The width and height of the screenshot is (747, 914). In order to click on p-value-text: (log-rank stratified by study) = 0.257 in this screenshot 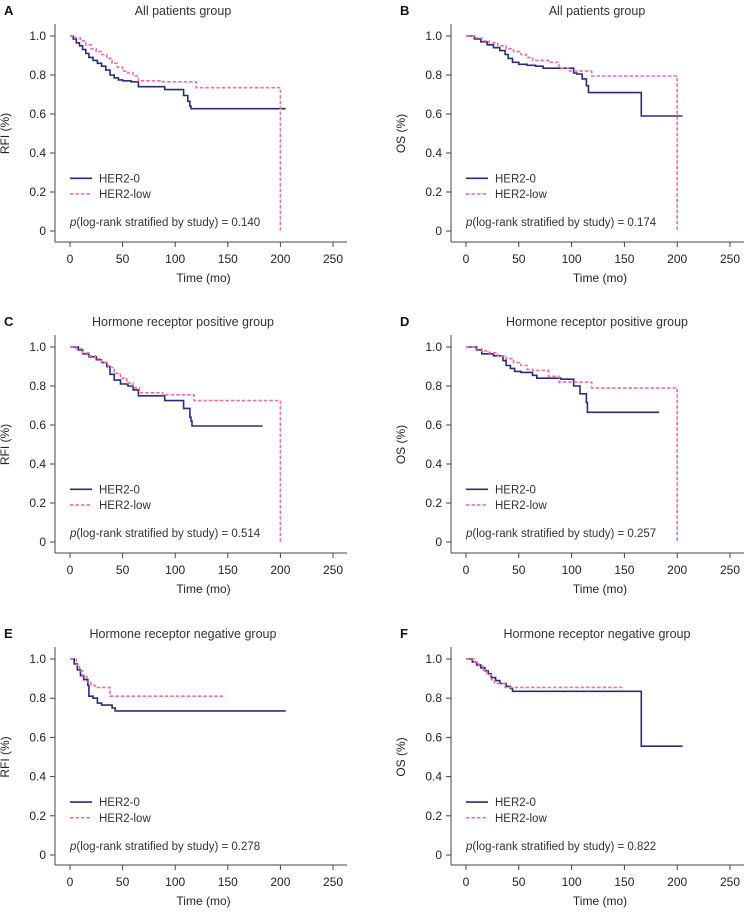, I will do `click(564, 534)`.